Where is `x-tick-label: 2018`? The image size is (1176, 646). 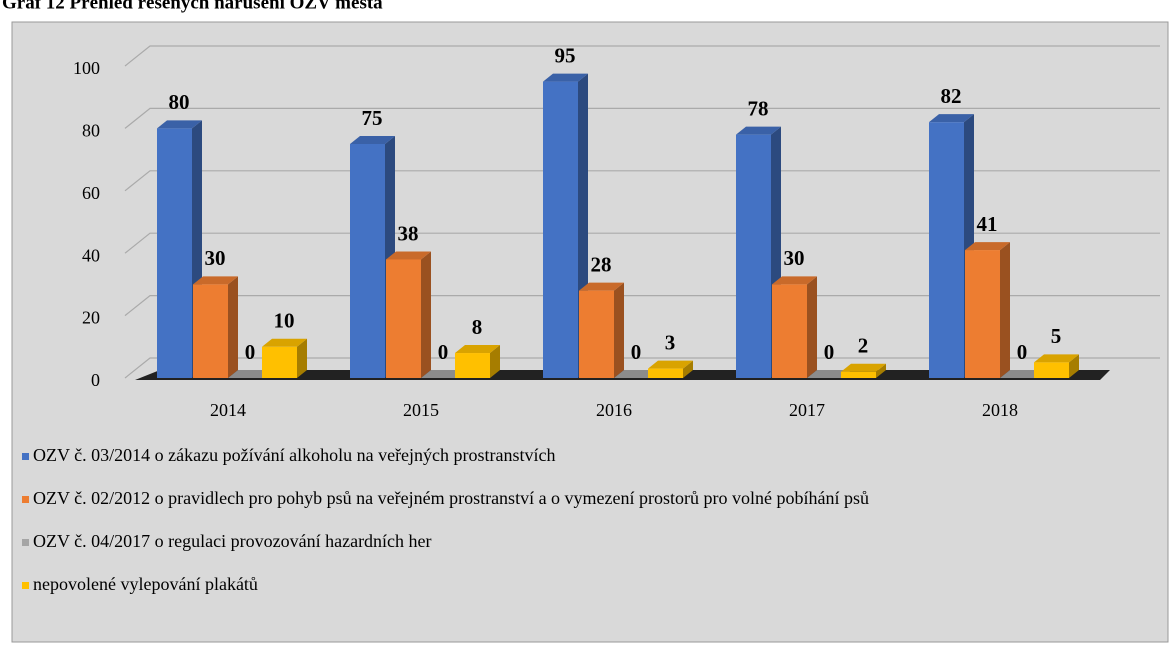 x-tick-label: 2018 is located at coordinates (1000, 410).